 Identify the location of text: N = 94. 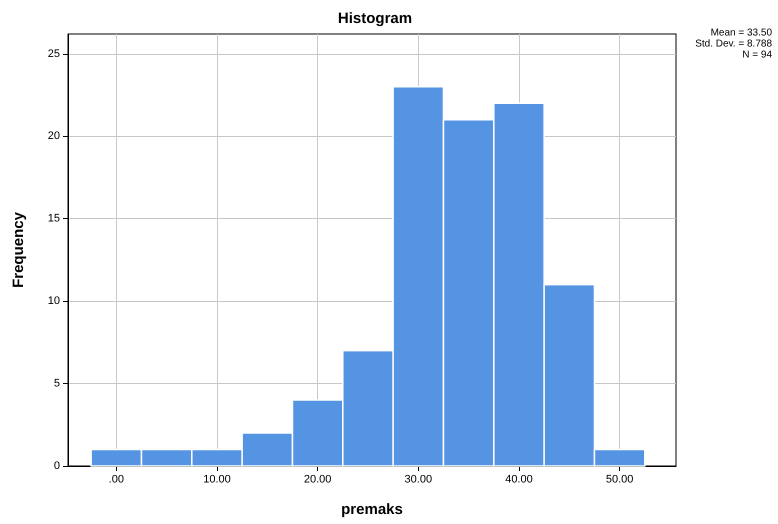
(757, 55).